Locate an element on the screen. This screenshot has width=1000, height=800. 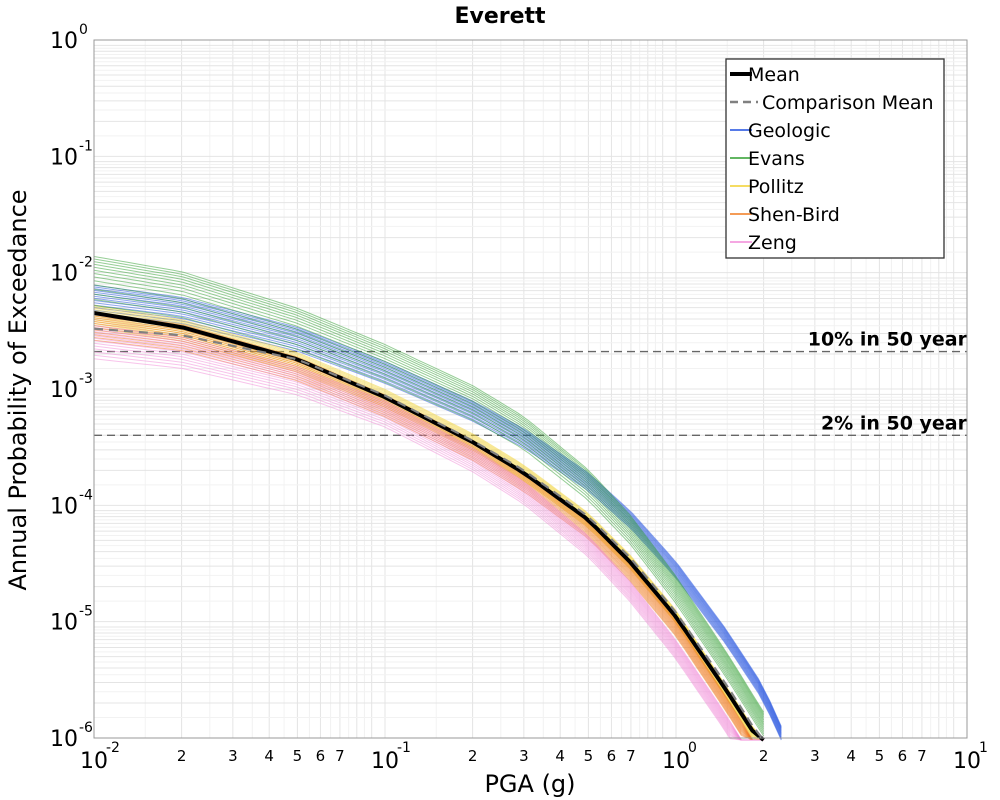
legend-entry-shen-bird: Shen-Bird is located at coordinates (785, 215).